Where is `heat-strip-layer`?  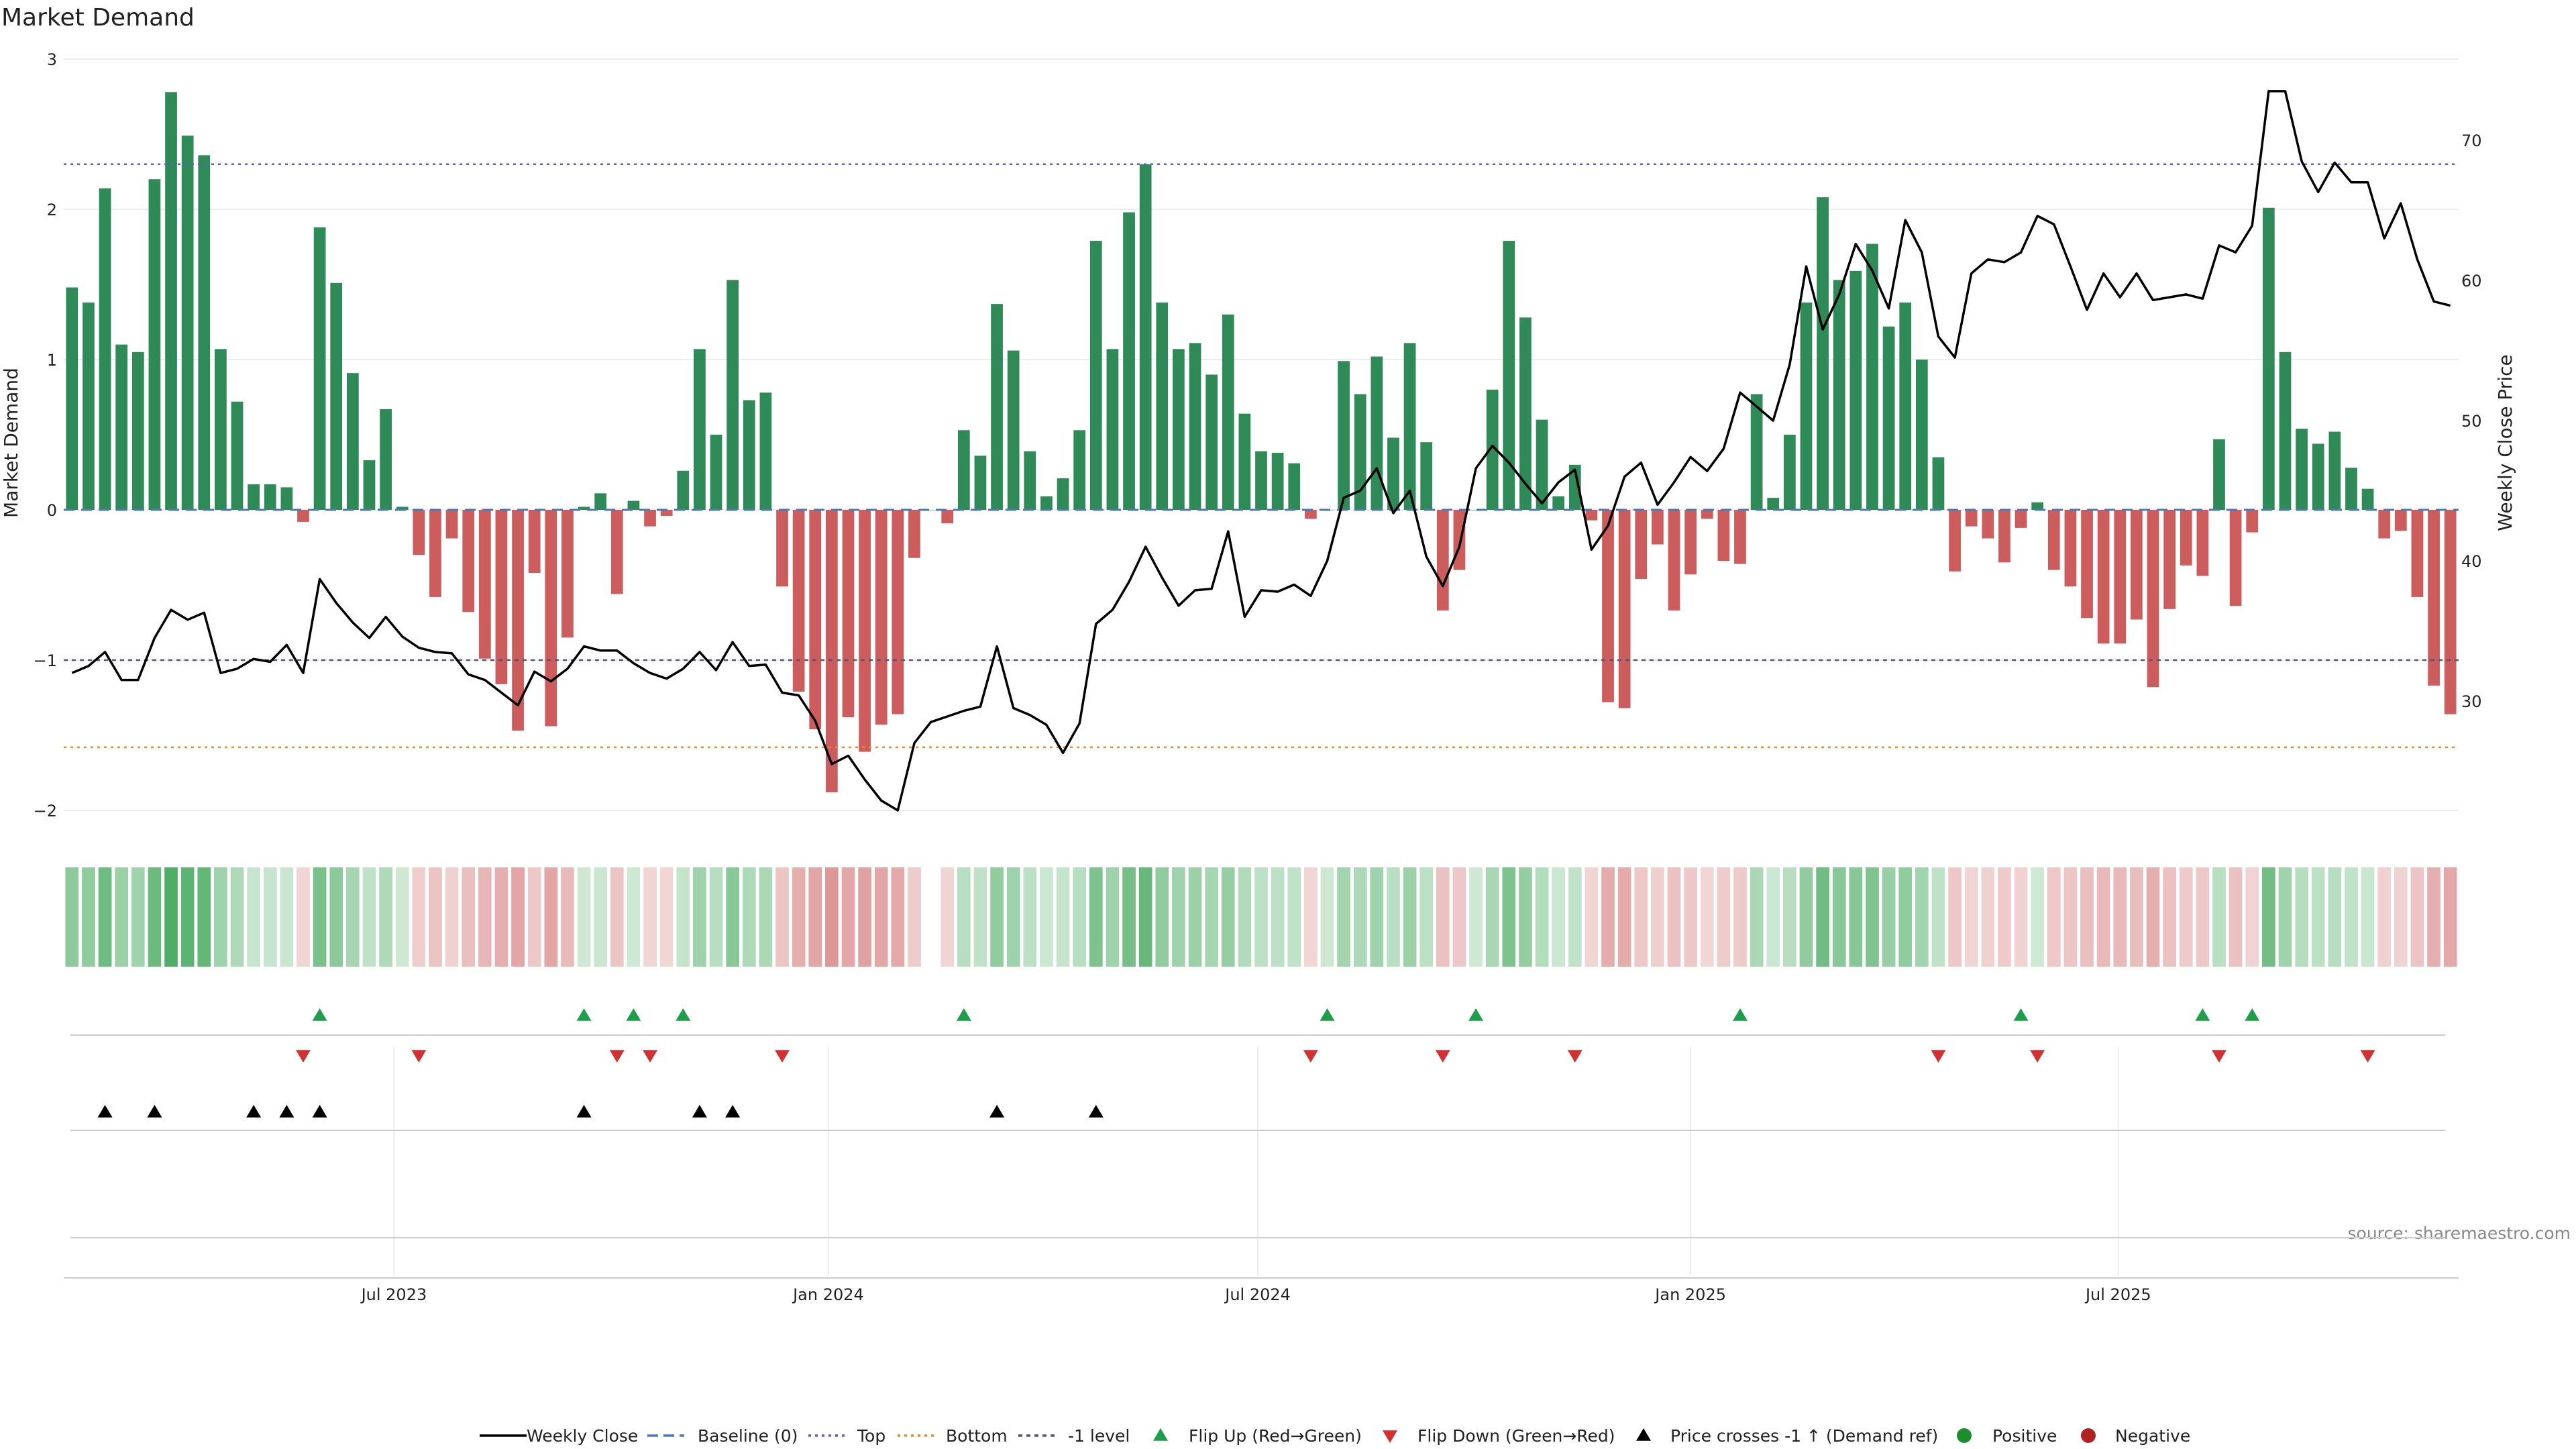 heat-strip-layer is located at coordinates (1261, 917).